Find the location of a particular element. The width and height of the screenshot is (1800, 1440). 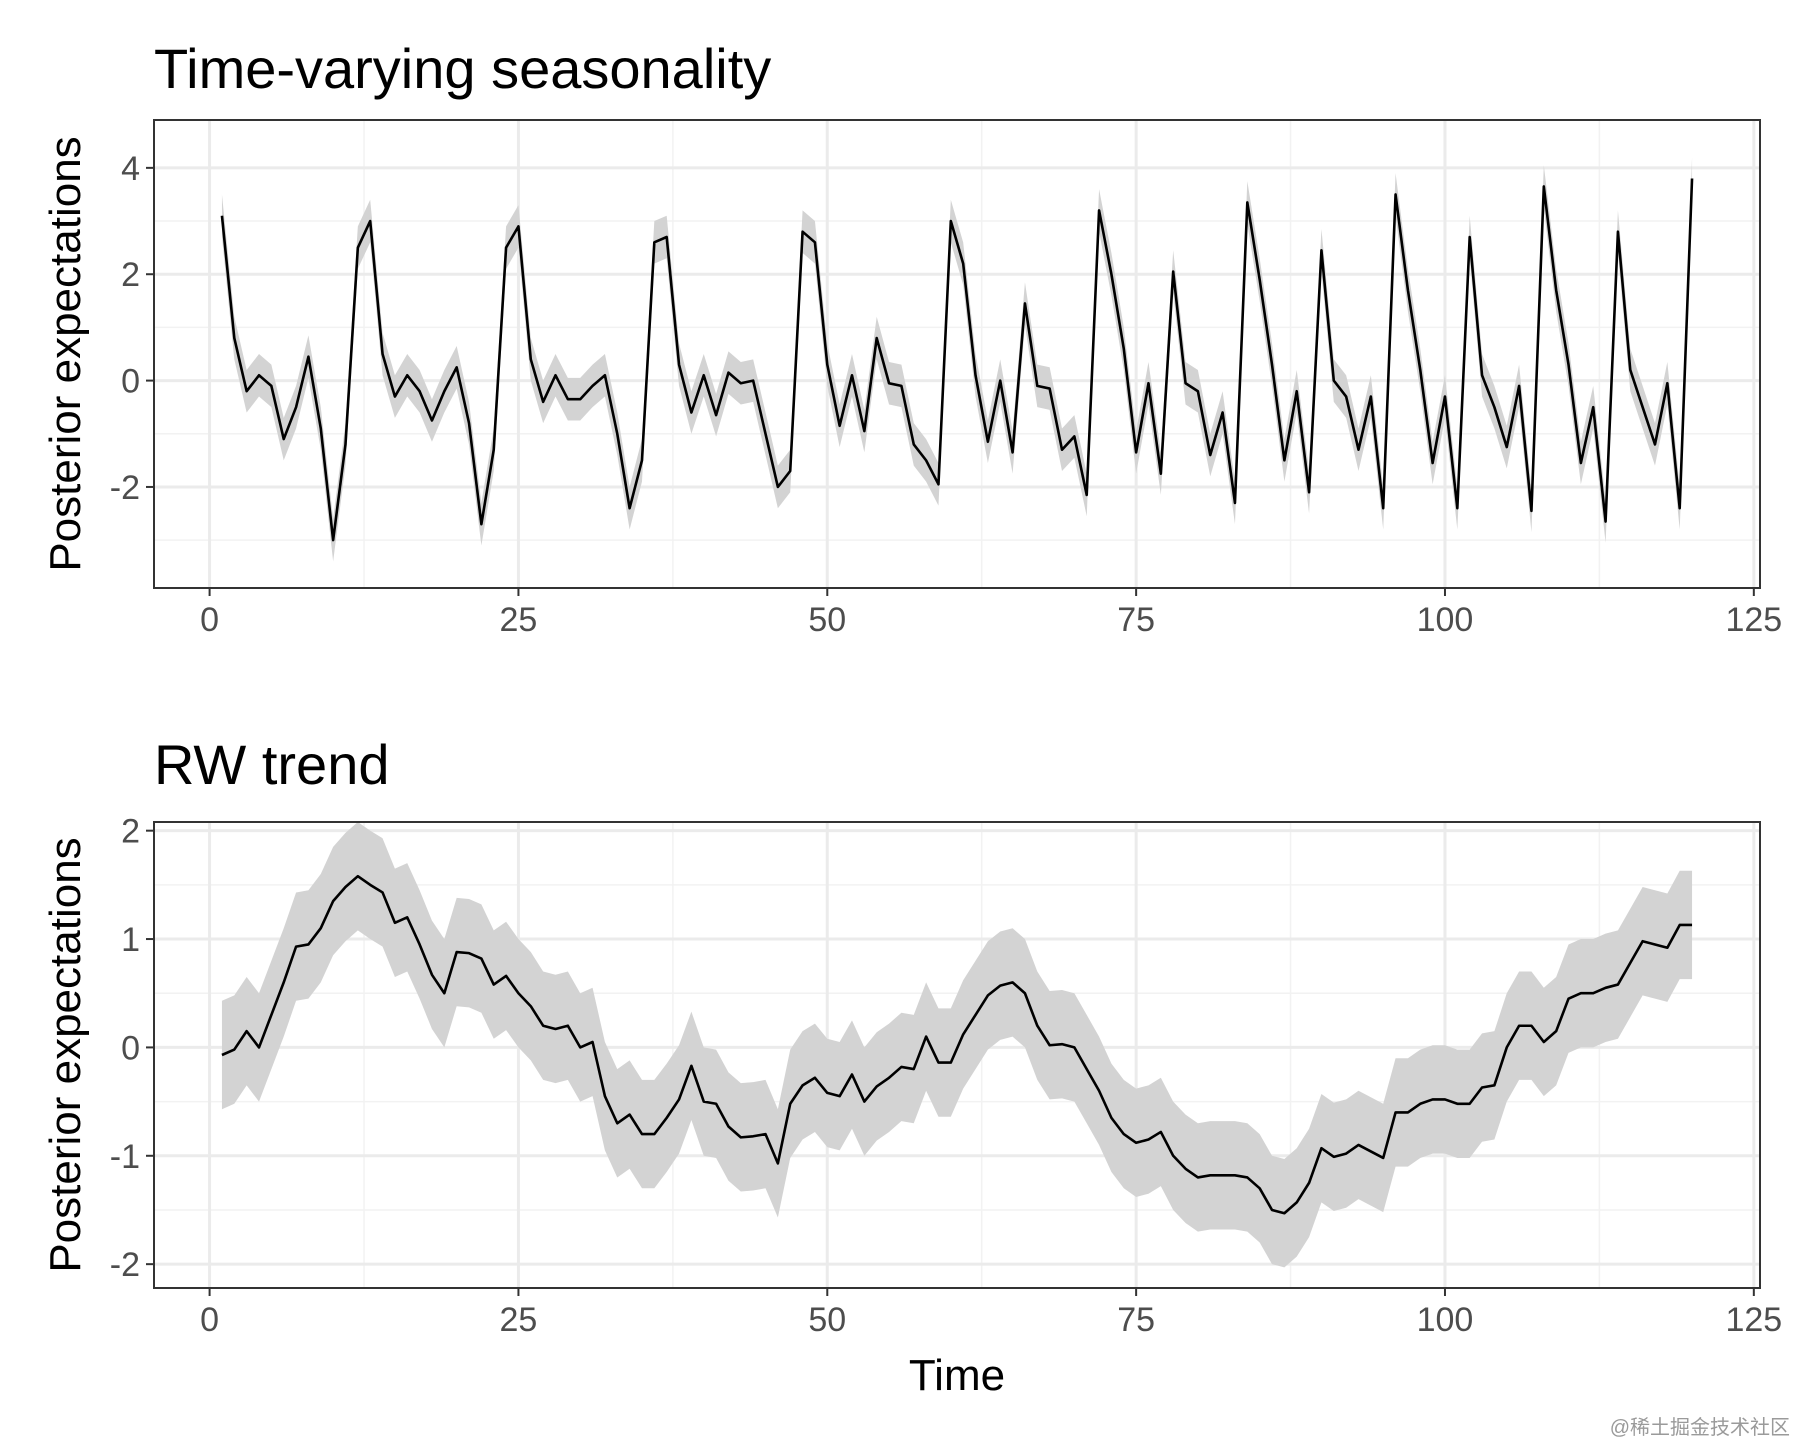

y-tick-label: 1 is located at coordinates (130, 940).